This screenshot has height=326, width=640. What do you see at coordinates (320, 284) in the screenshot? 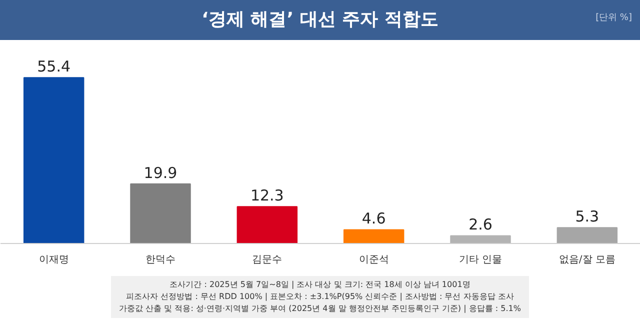
I see `text: 조사기간 : 2025년 5월 7일~8일 | 조사 대상 및 크기: 전국 18세 이상 남녀 1001명` at bounding box center [320, 284].